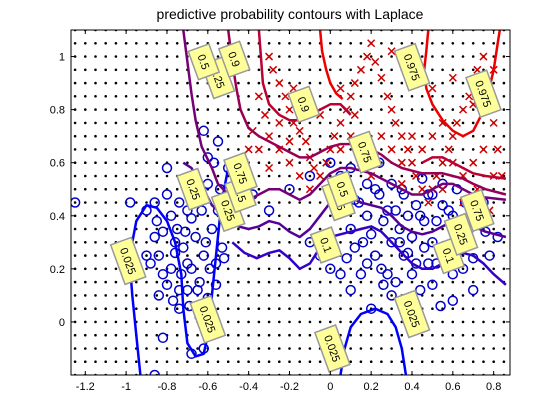 The height and width of the screenshot is (420, 560). I want to click on x-tick-label: -0.4, so click(248, 387).